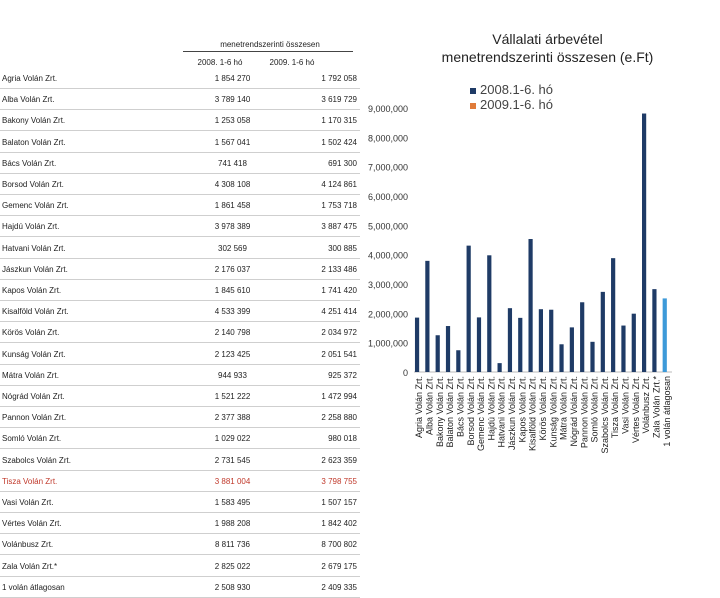  I want to click on x-tick-label: Bakony Volán Zrt., so click(440, 411).